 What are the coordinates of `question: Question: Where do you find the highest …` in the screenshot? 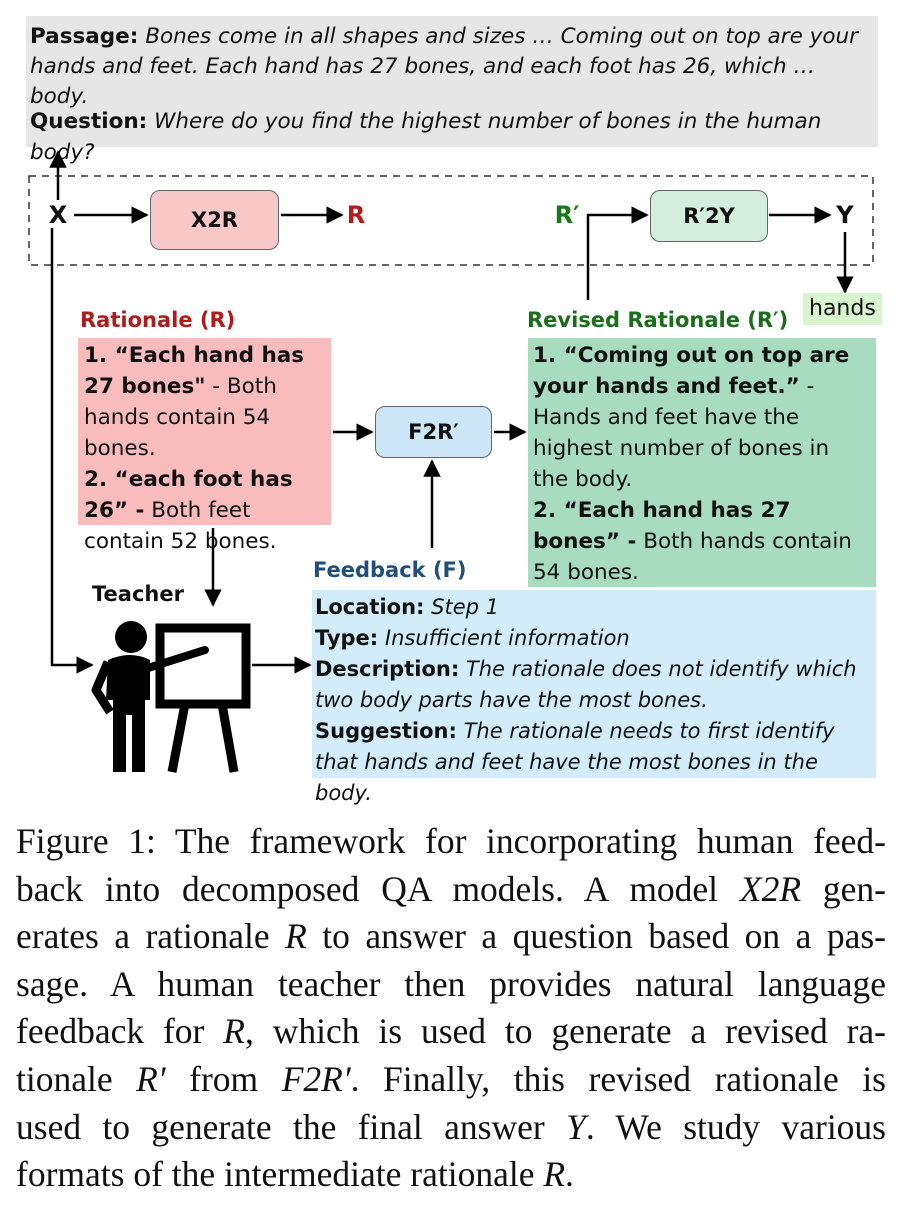 It's located at (426, 137).